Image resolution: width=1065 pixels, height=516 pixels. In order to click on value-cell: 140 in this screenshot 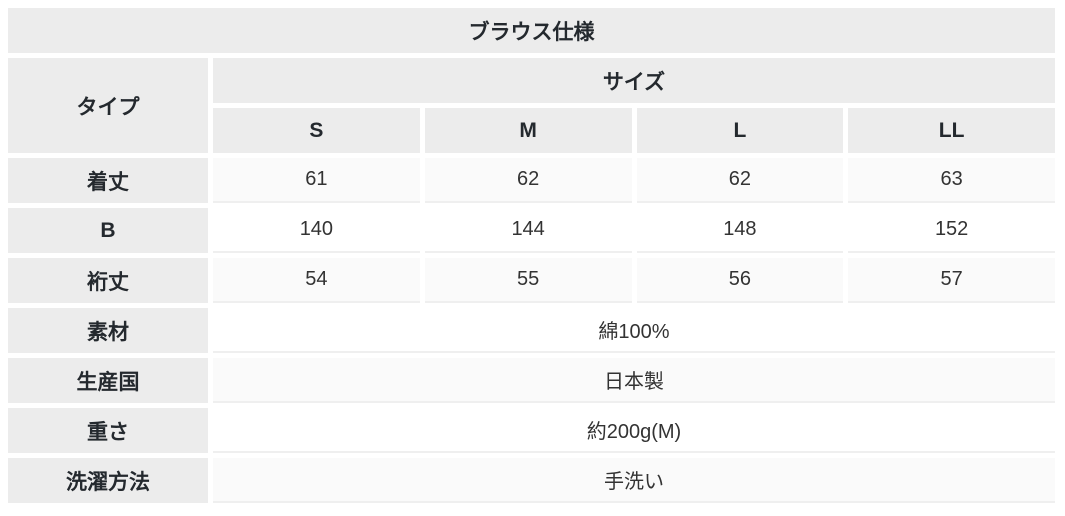, I will do `click(316, 230)`.